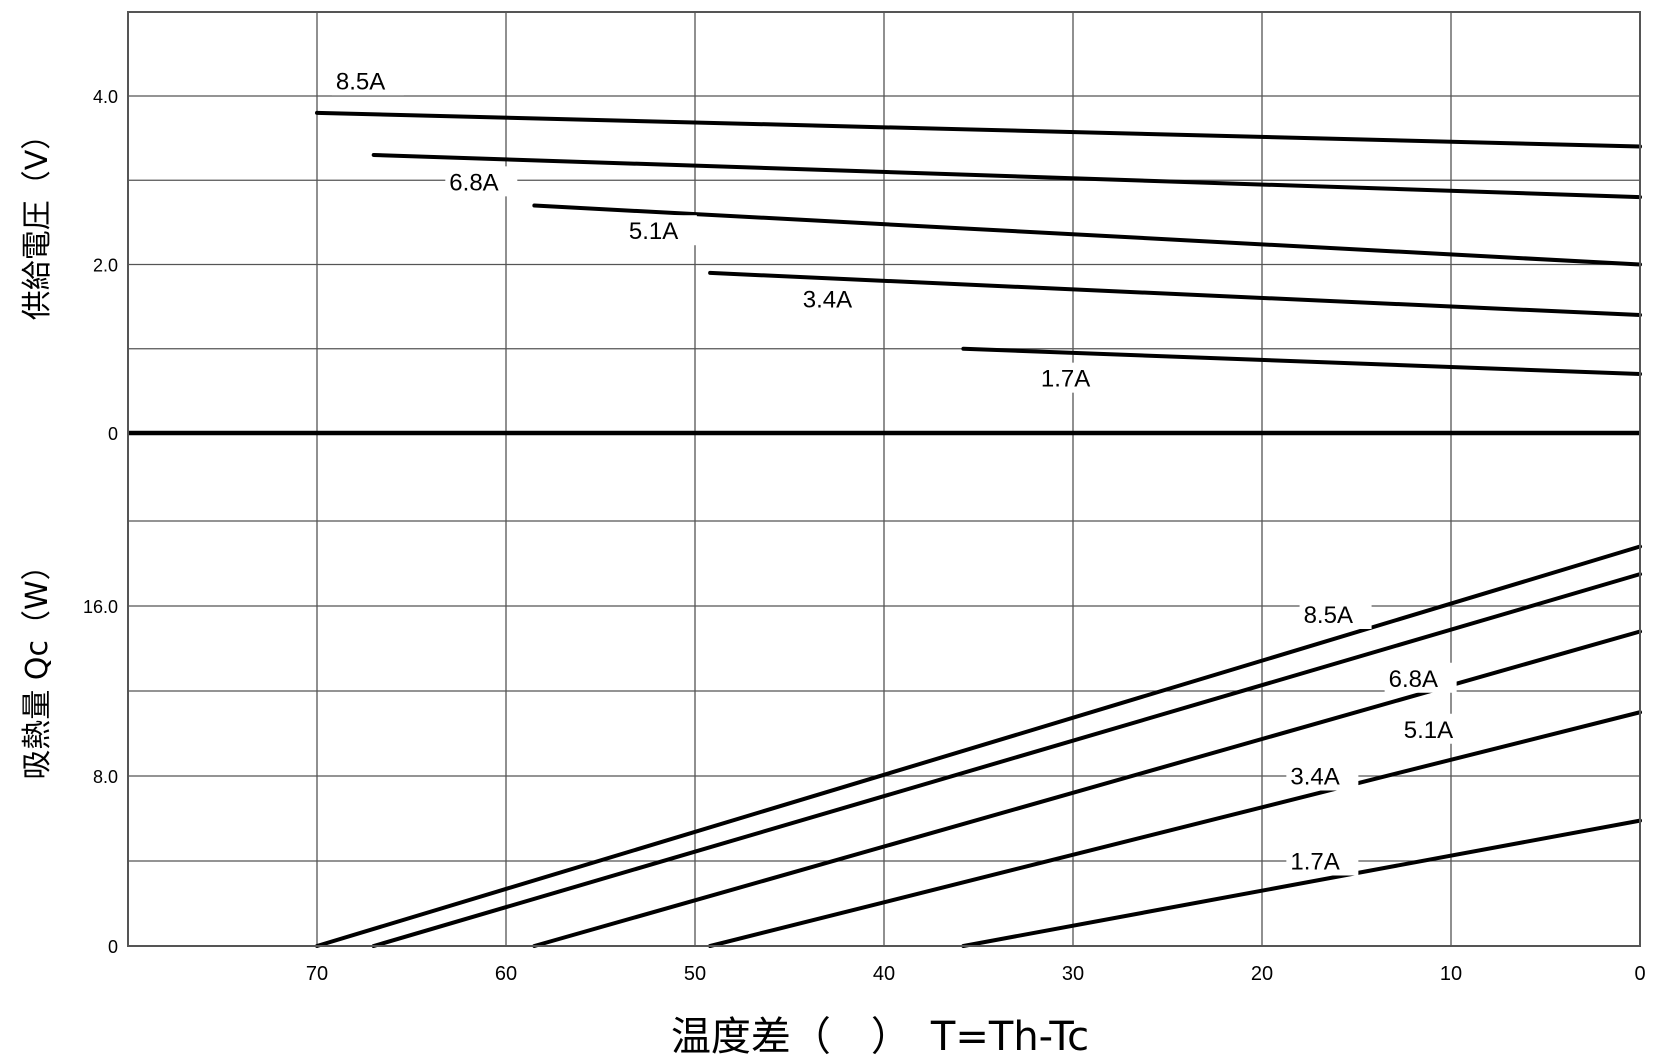  What do you see at coordinates (1073, 974) in the screenshot?
I see `x-tick-label: 30` at bounding box center [1073, 974].